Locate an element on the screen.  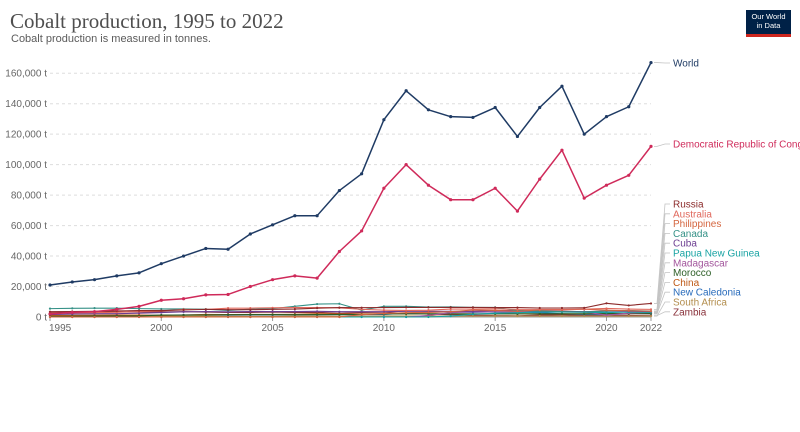
chart-title: Cobalt production, 1995 to 2022 is located at coordinates (147, 21).